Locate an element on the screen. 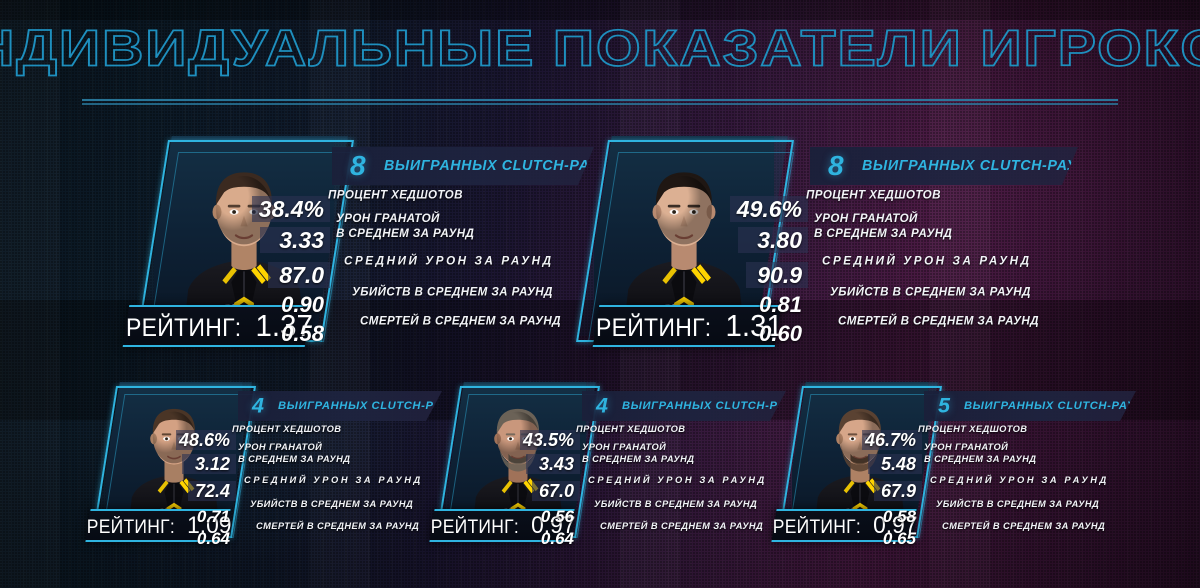 The width and height of the screenshot is (1200, 588). title-divider is located at coordinates (600, 102).